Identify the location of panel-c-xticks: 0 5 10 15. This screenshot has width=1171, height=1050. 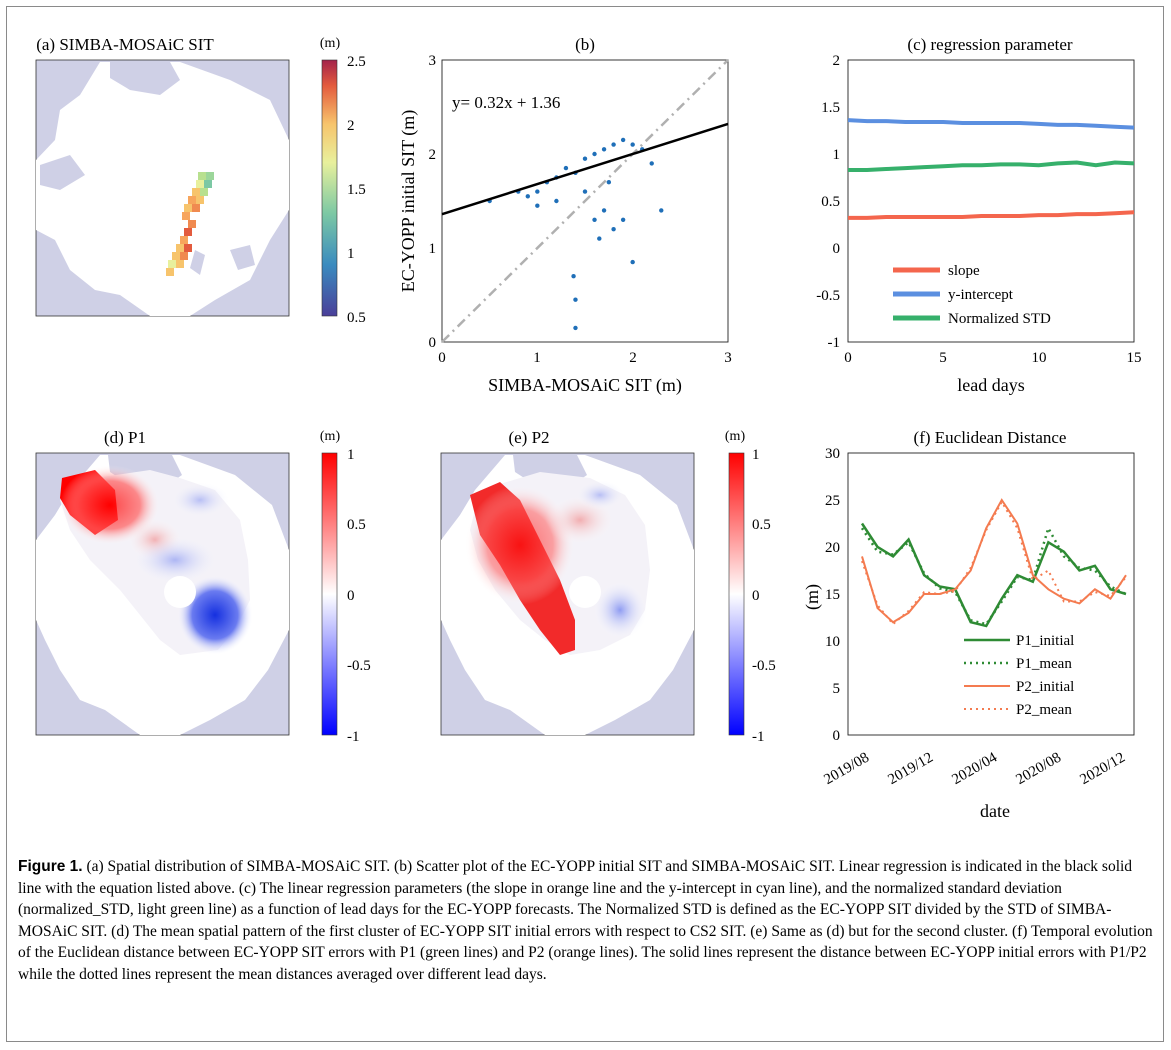
(992, 358).